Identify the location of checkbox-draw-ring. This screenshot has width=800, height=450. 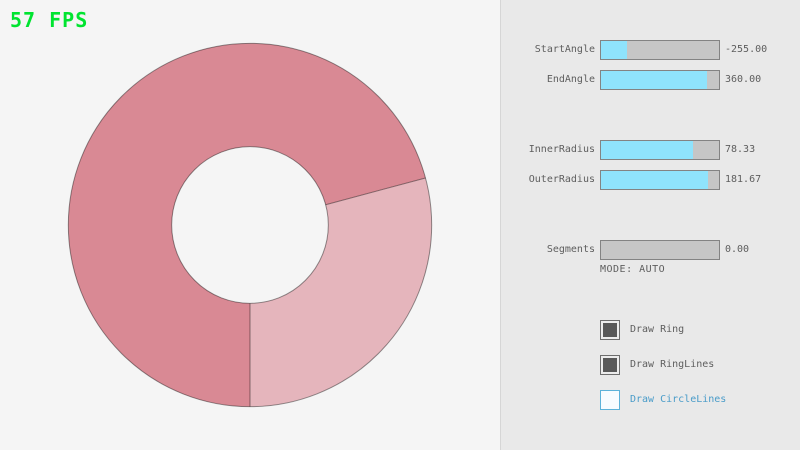
(610, 330).